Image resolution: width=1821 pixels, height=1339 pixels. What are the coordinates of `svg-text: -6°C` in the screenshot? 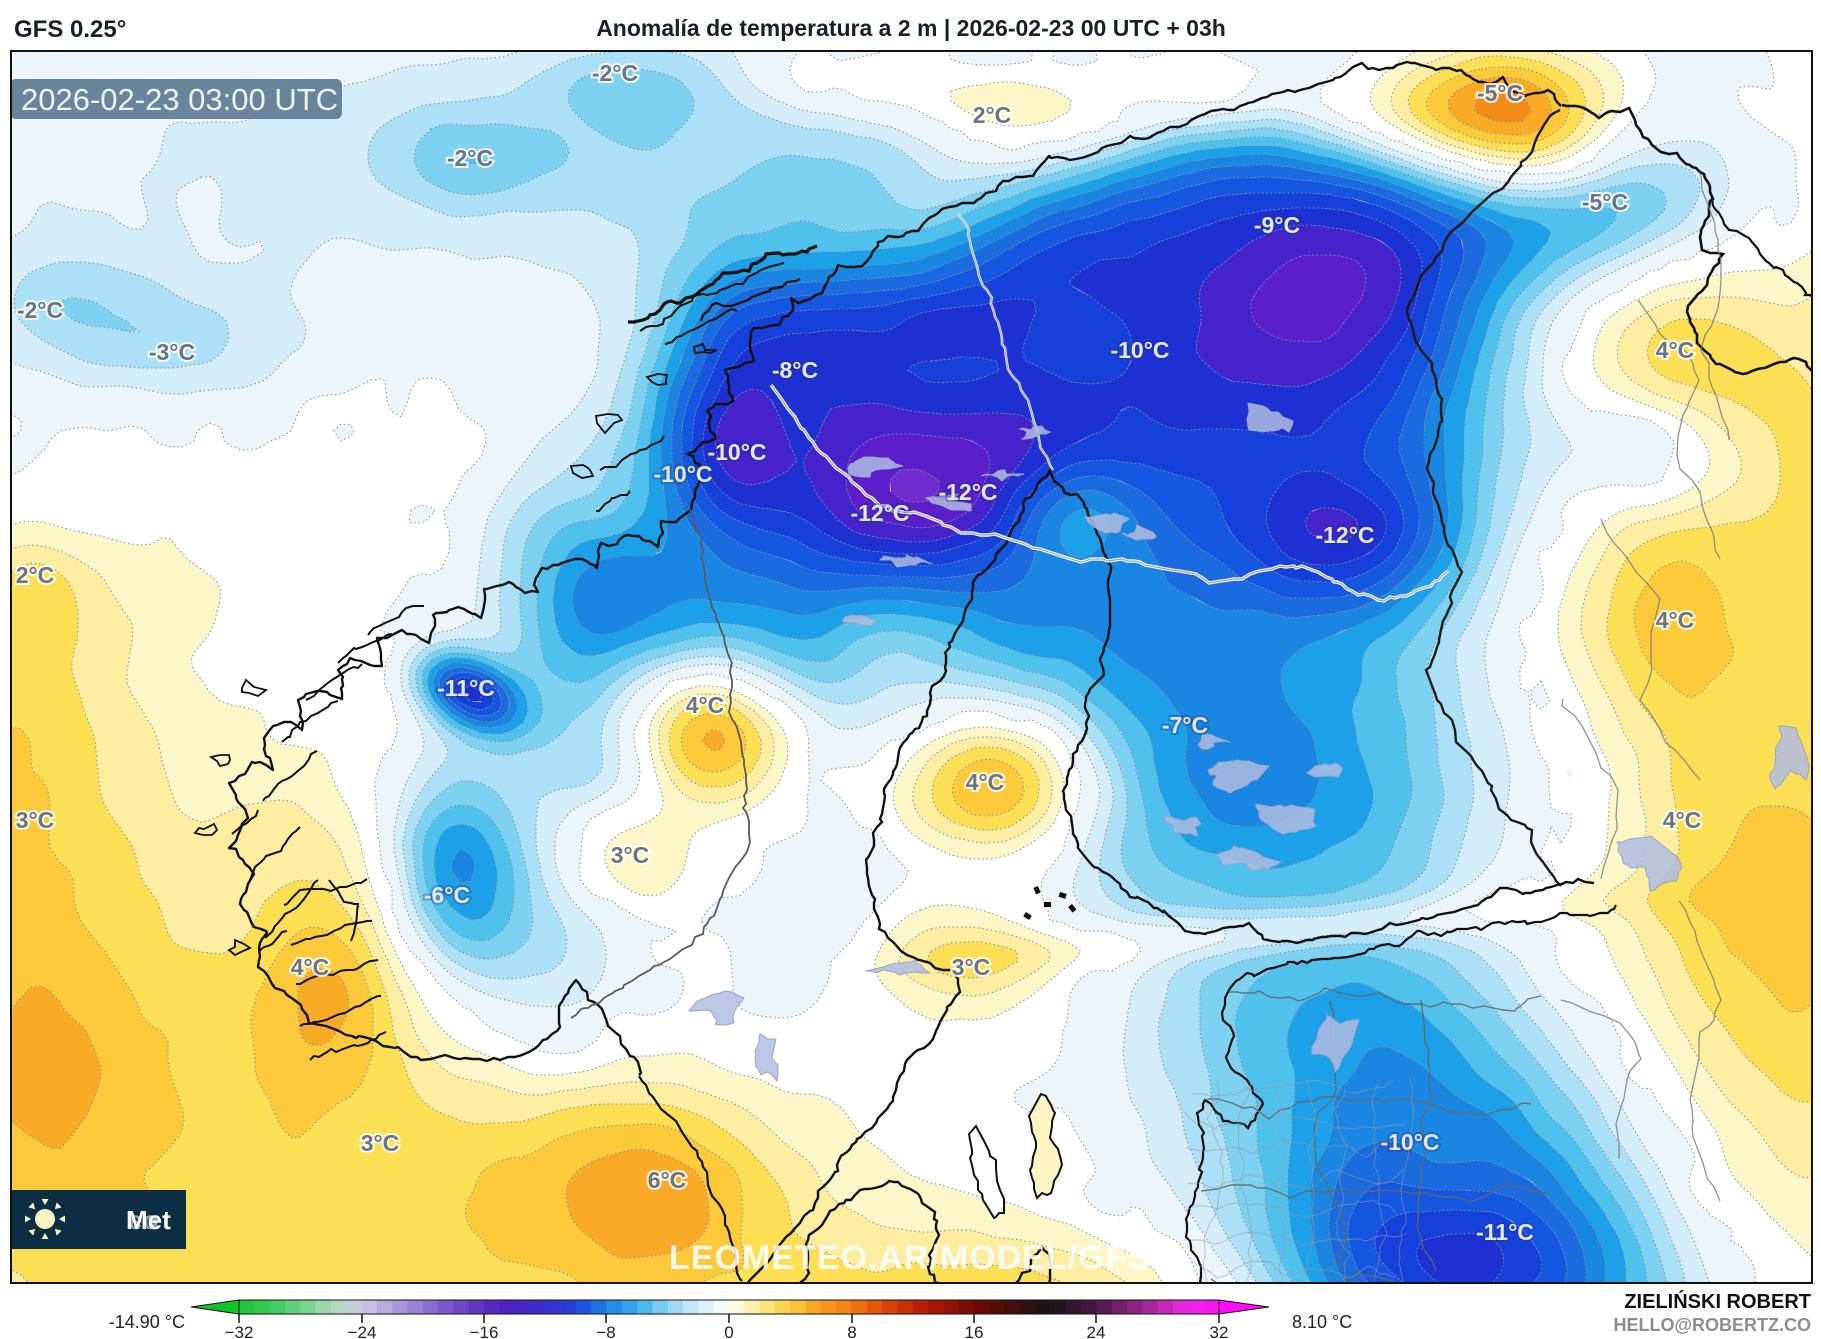 It's located at (447, 895).